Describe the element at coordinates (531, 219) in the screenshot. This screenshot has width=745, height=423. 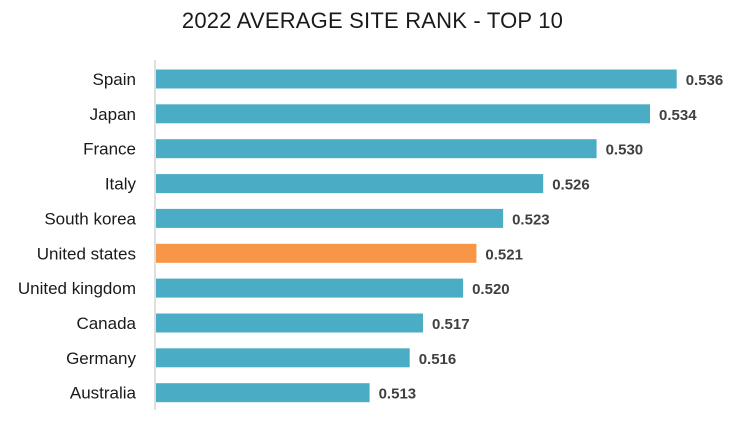
I see `value-label: 0.523` at that location.